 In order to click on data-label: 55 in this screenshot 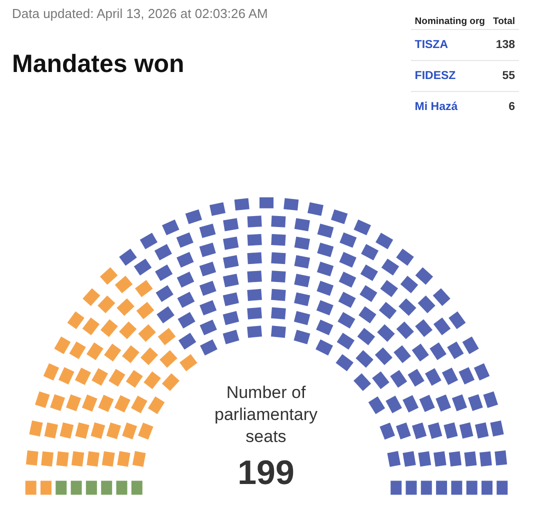, I will do `click(504, 76)`.